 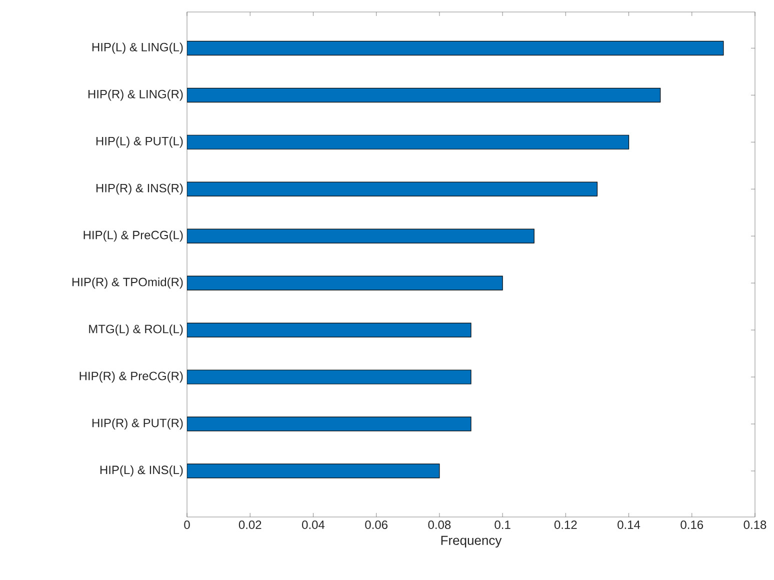 I want to click on x-tick-label: 0.06, so click(x=376, y=525).